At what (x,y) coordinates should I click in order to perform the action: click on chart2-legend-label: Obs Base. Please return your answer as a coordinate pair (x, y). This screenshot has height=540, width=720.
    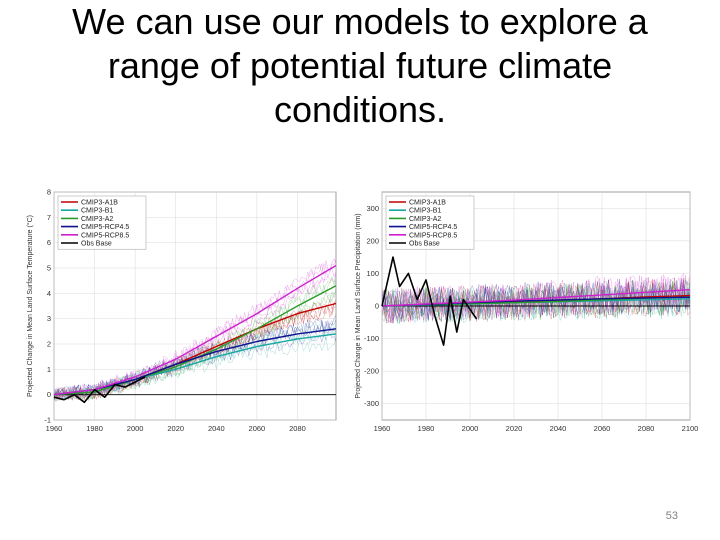
    Looking at the image, I should click on (424, 244).